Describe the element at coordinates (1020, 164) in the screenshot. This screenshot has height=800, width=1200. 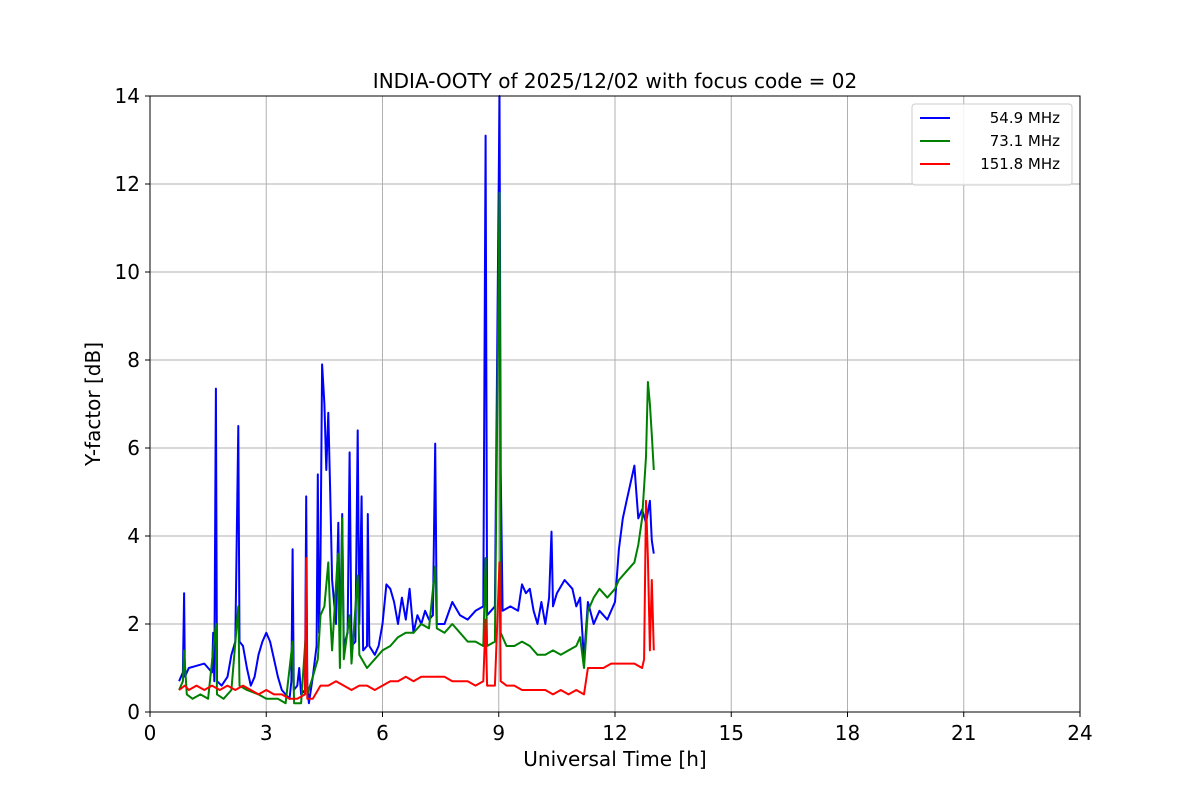
I see `legend-label: 151.8 MHz` at that location.